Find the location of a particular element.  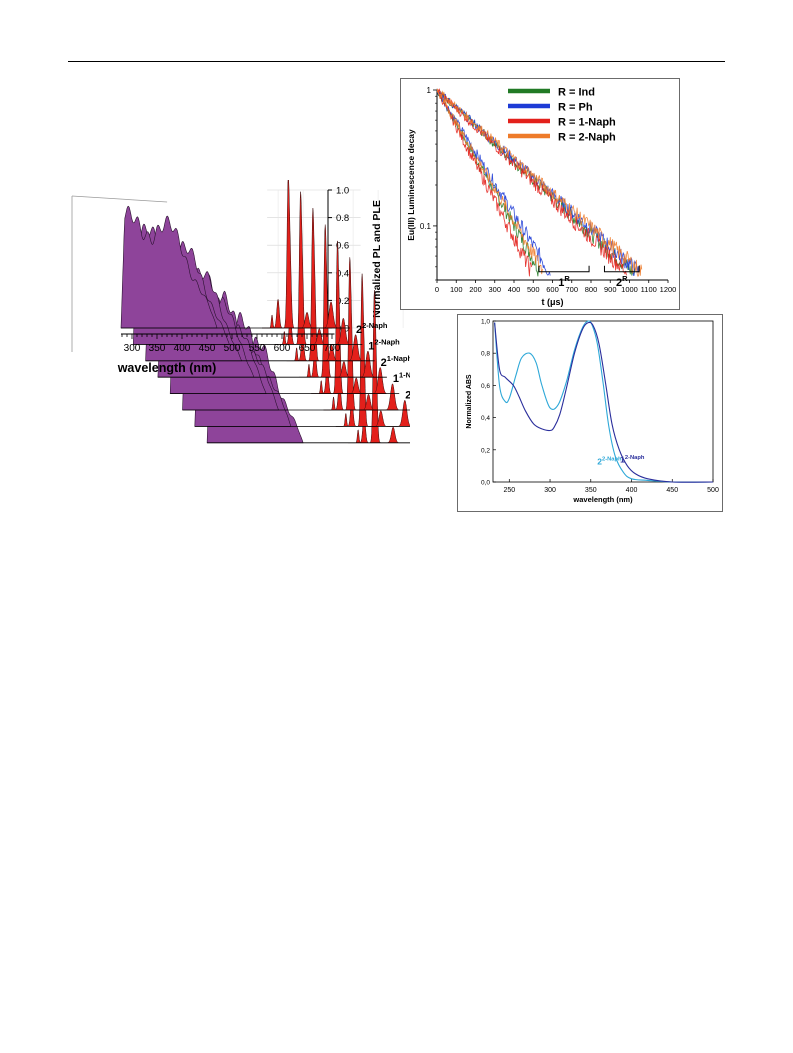

legend-label: R = Ind is located at coordinates (576, 93).